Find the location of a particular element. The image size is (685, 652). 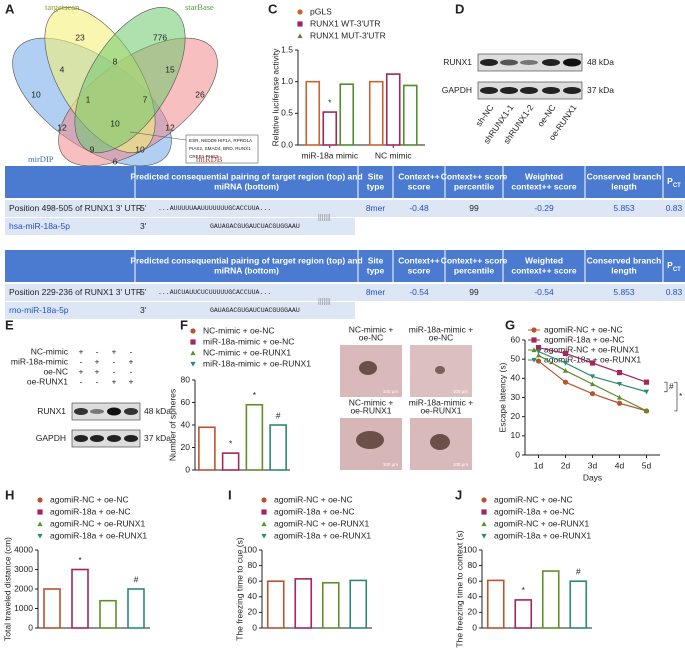

callout-line: ESR, NEDD9 HIF1A, RPRD1A is located at coordinates (221, 140).